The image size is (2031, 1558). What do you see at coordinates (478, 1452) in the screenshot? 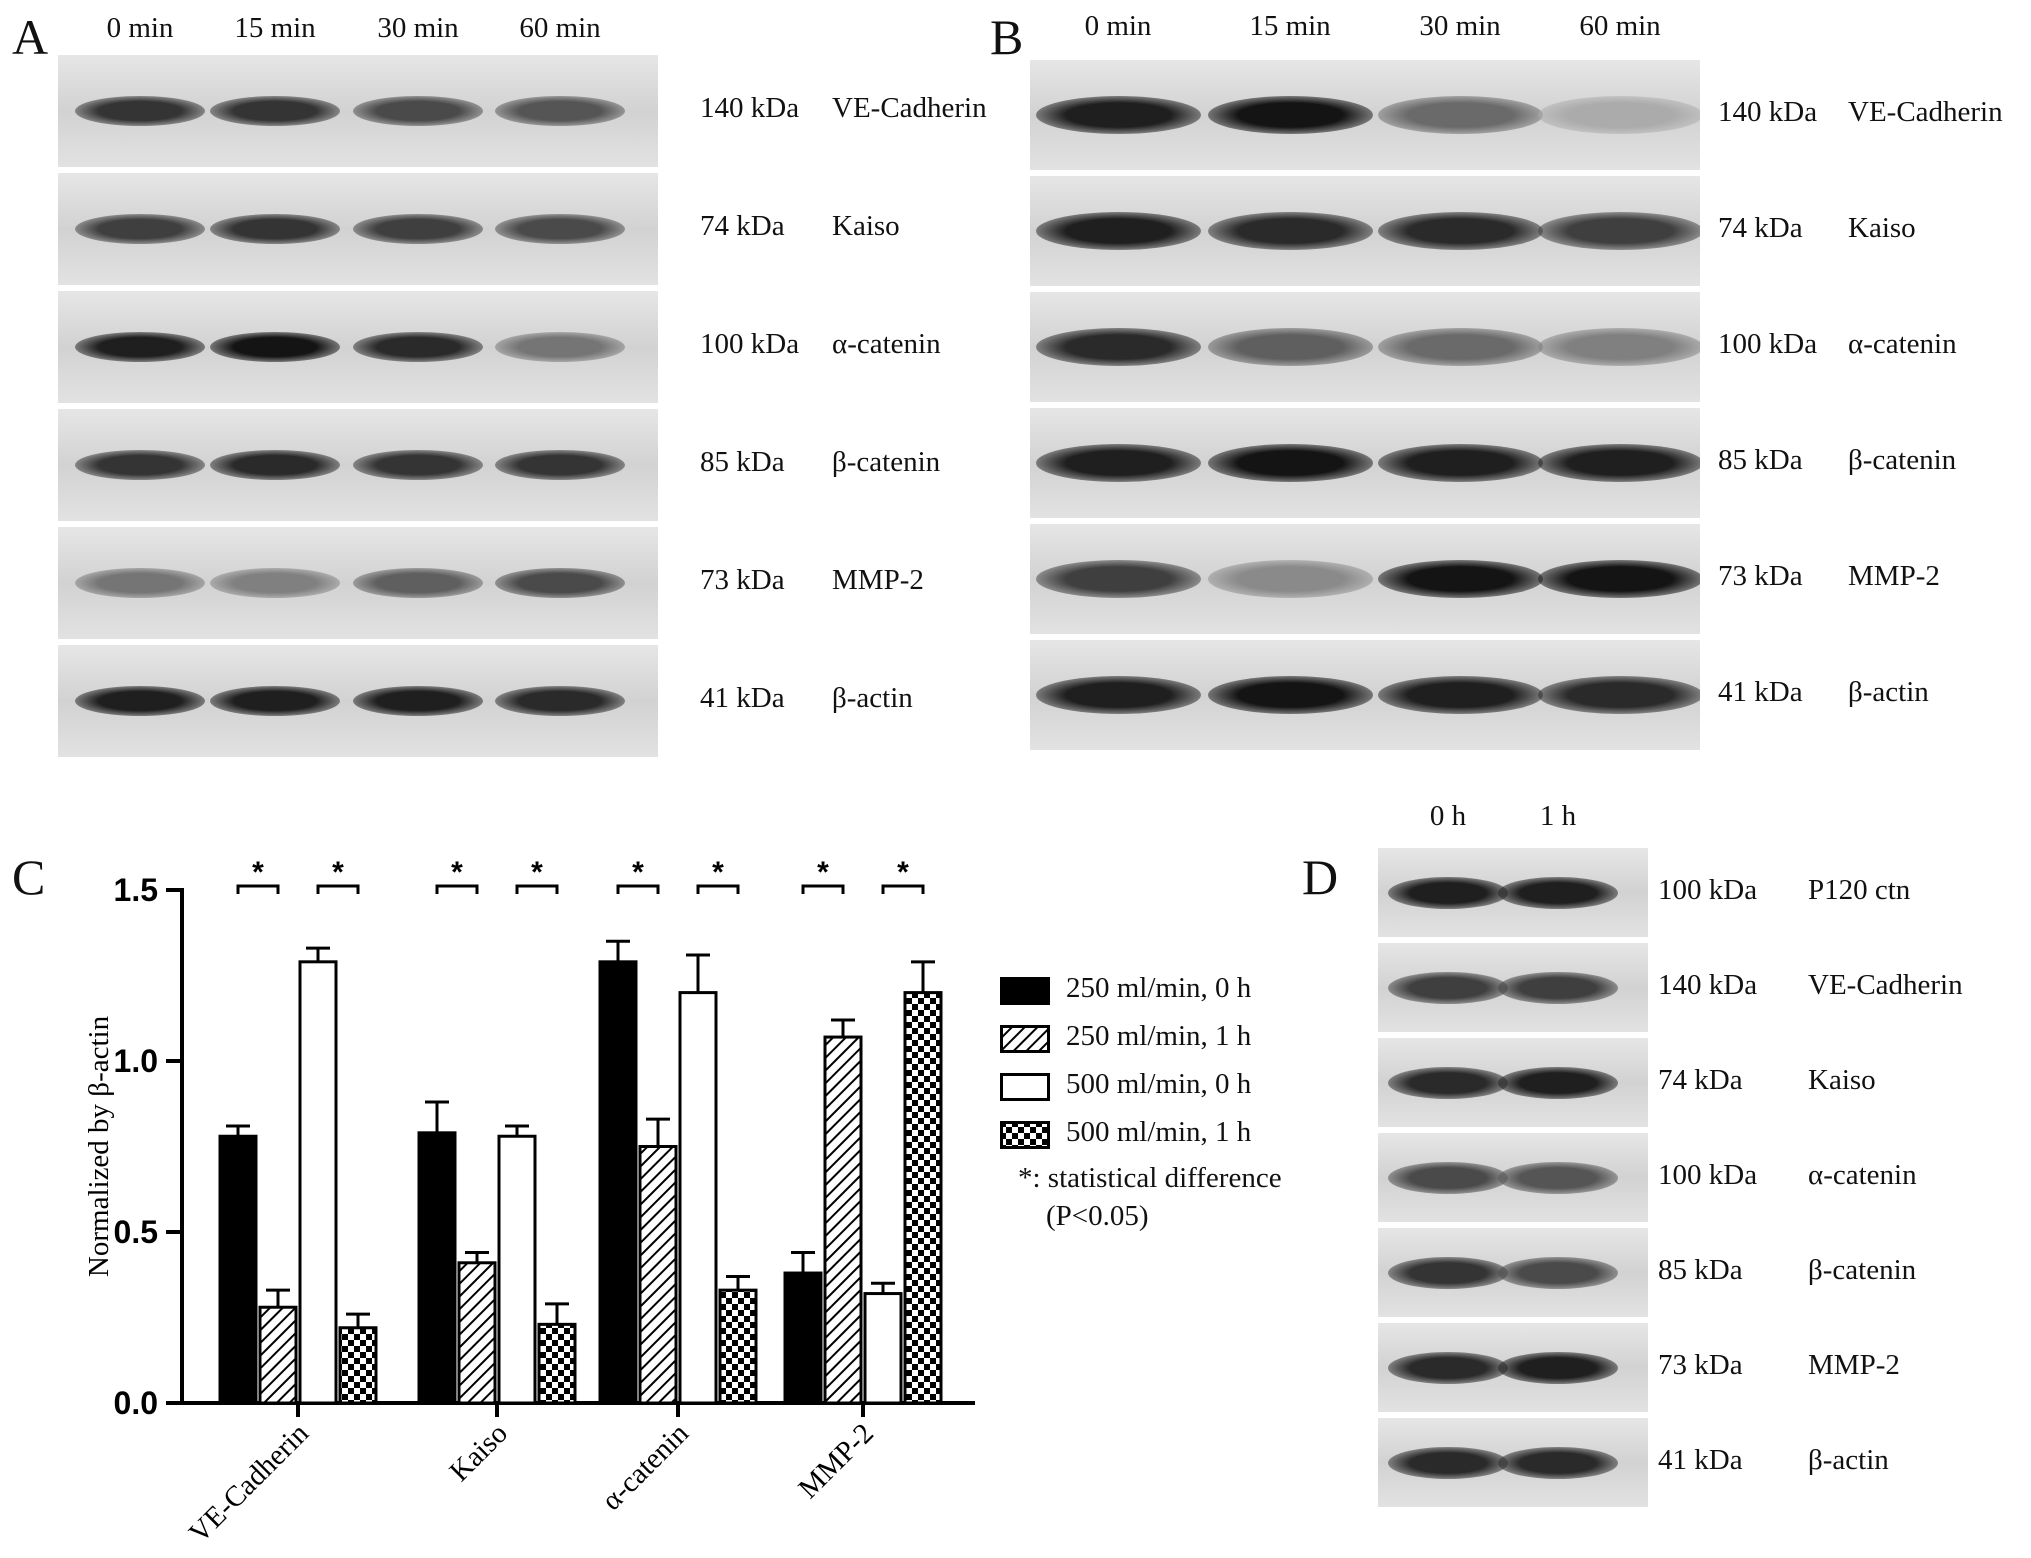
I see `x-tick-label: Kaiso` at bounding box center [478, 1452].